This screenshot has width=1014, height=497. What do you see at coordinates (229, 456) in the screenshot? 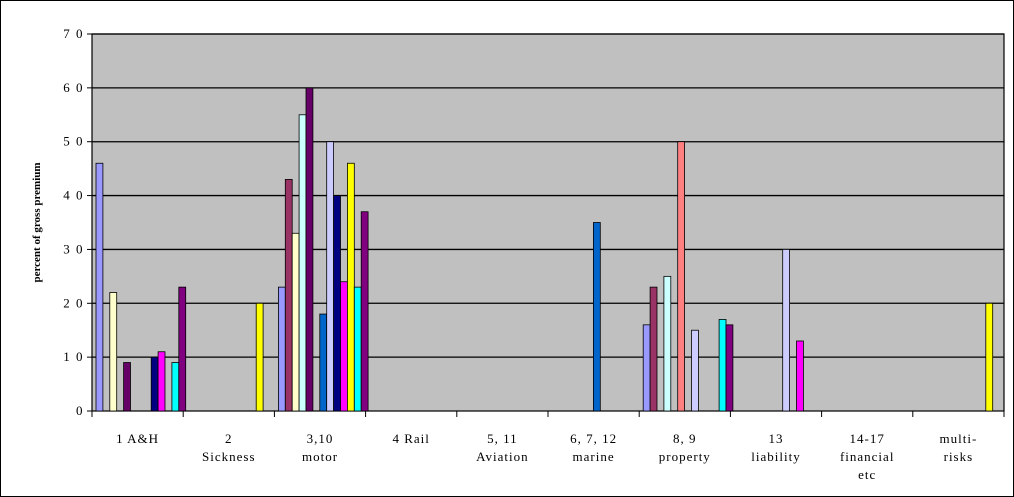
I see `x-tick-label: Sickness` at bounding box center [229, 456].